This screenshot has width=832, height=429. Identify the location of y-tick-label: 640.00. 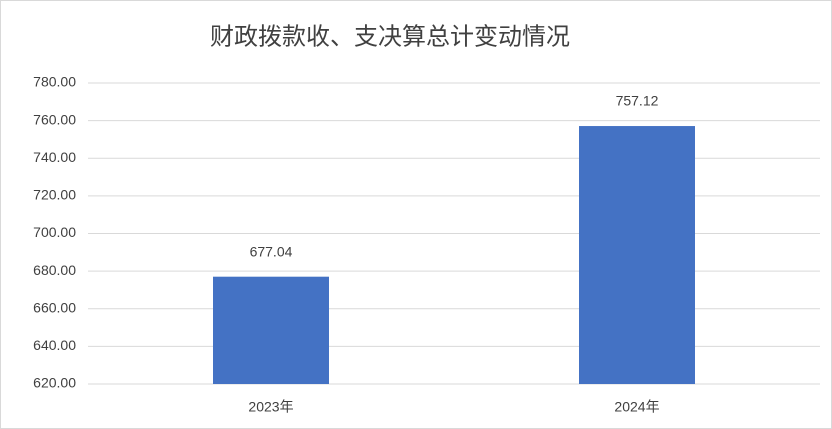
(54, 345).